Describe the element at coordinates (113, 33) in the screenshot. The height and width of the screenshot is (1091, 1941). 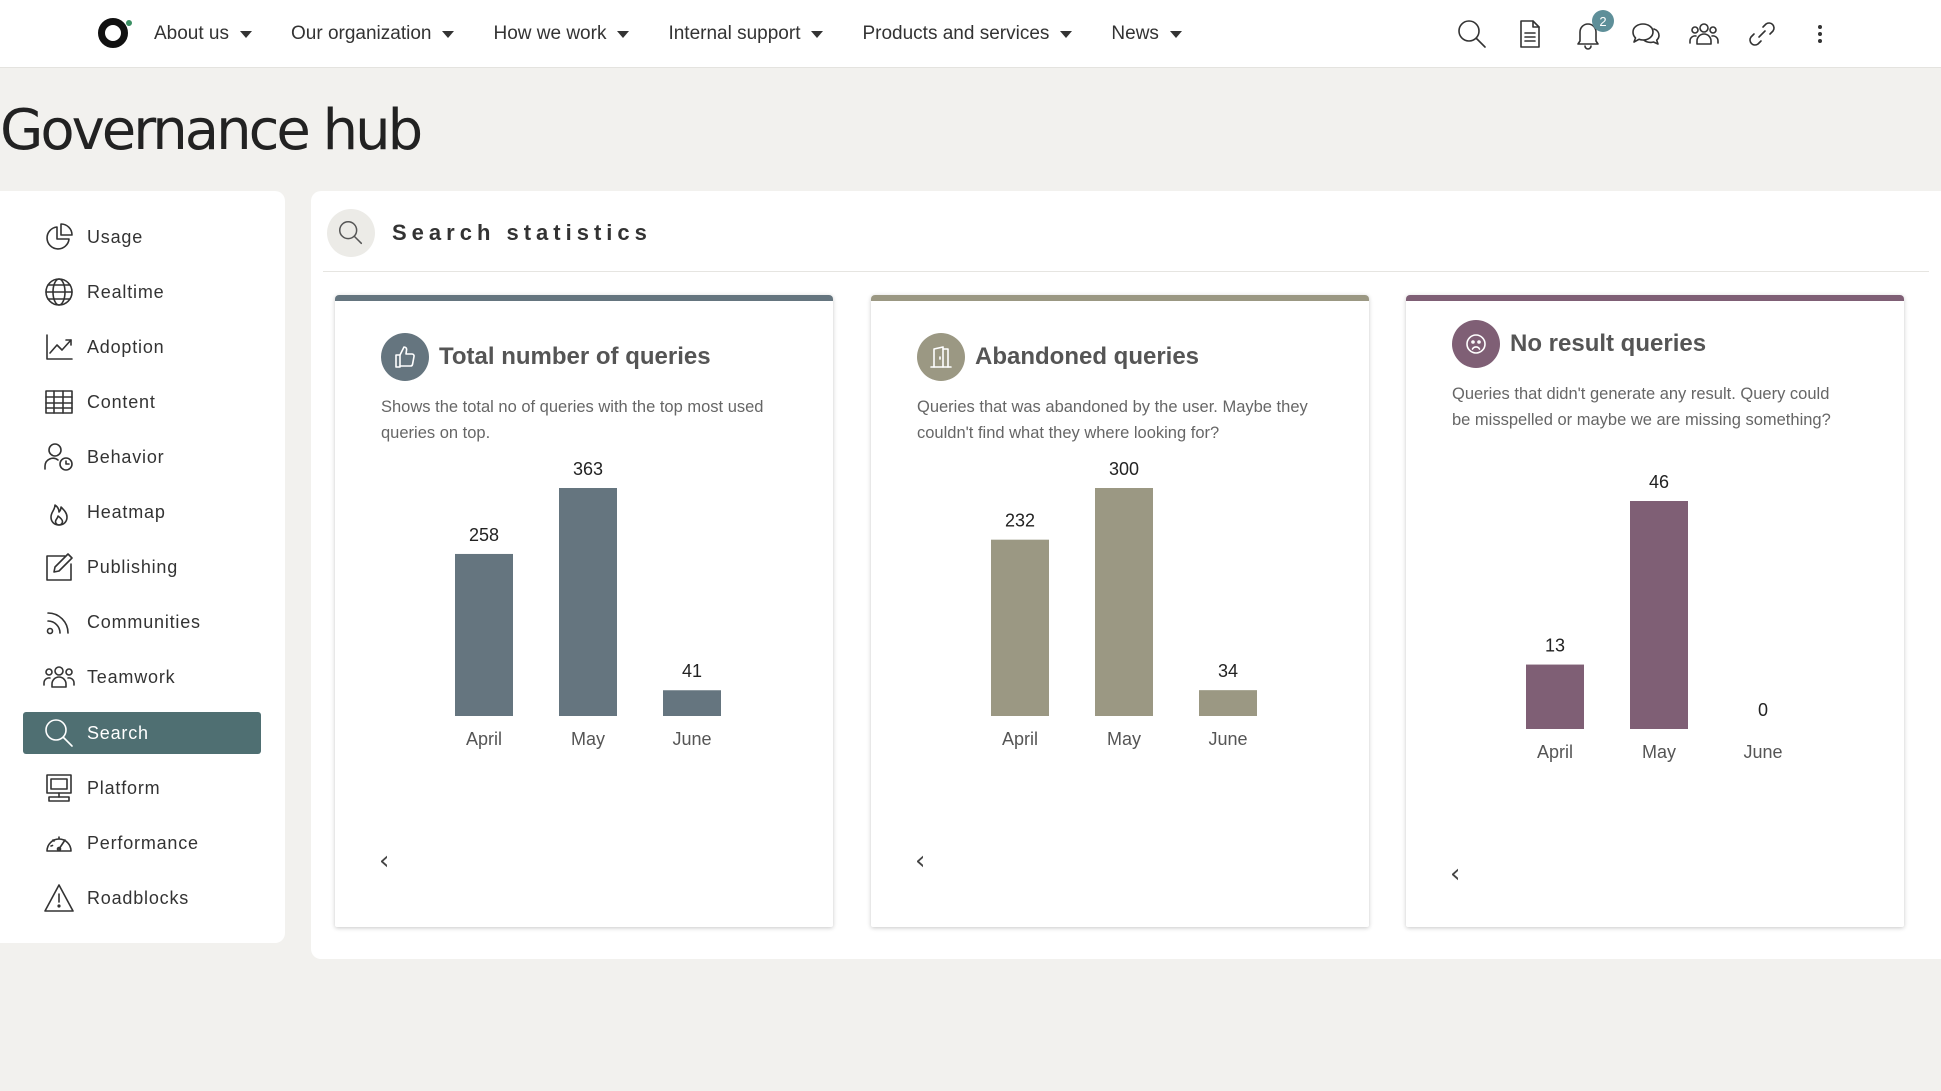
I see `logo` at that location.